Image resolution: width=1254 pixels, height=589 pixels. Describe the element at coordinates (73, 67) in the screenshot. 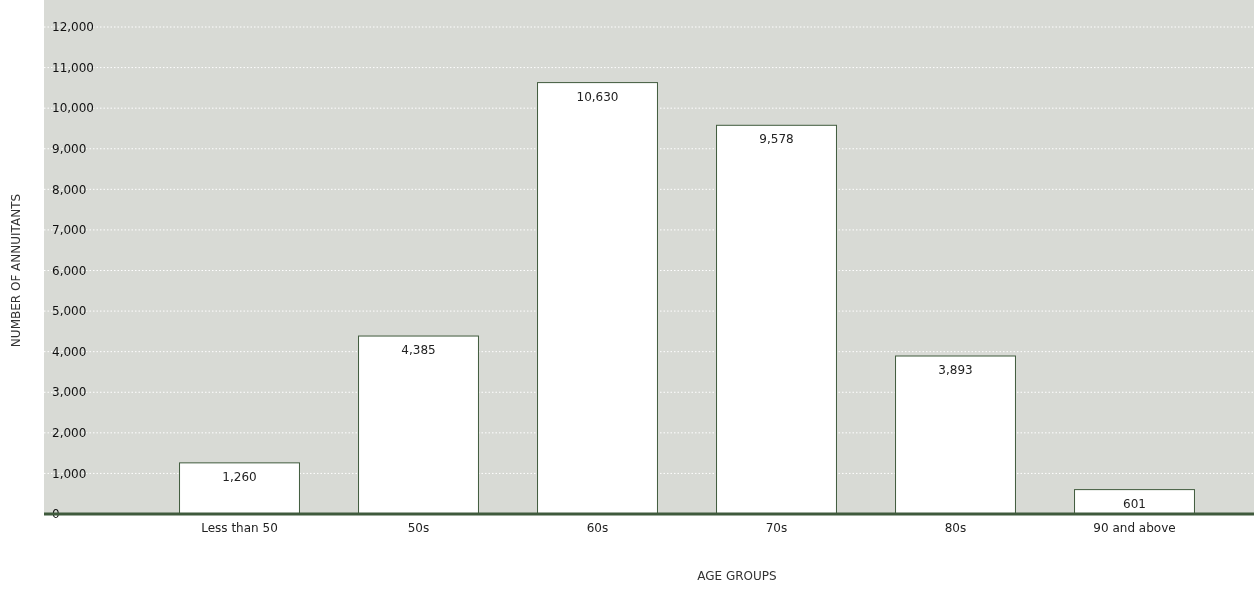

I see `y-tick-label: 11,000` at that location.